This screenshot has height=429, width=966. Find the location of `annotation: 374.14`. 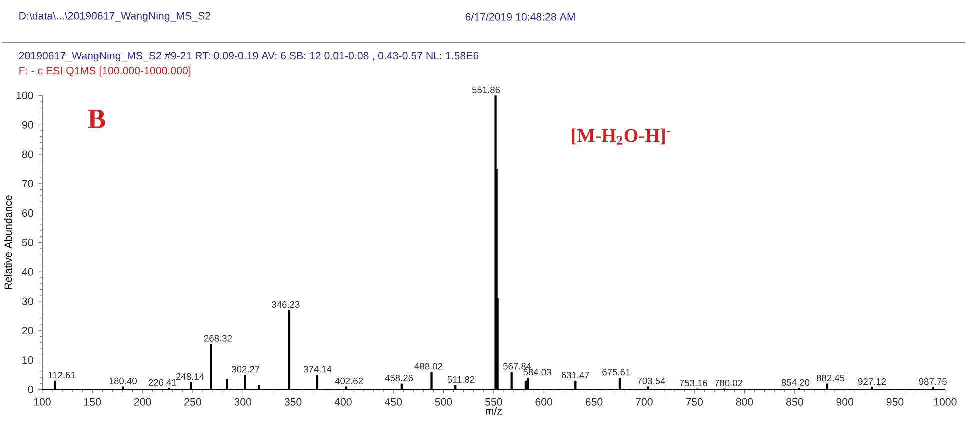

annotation: 374.14 is located at coordinates (318, 369).